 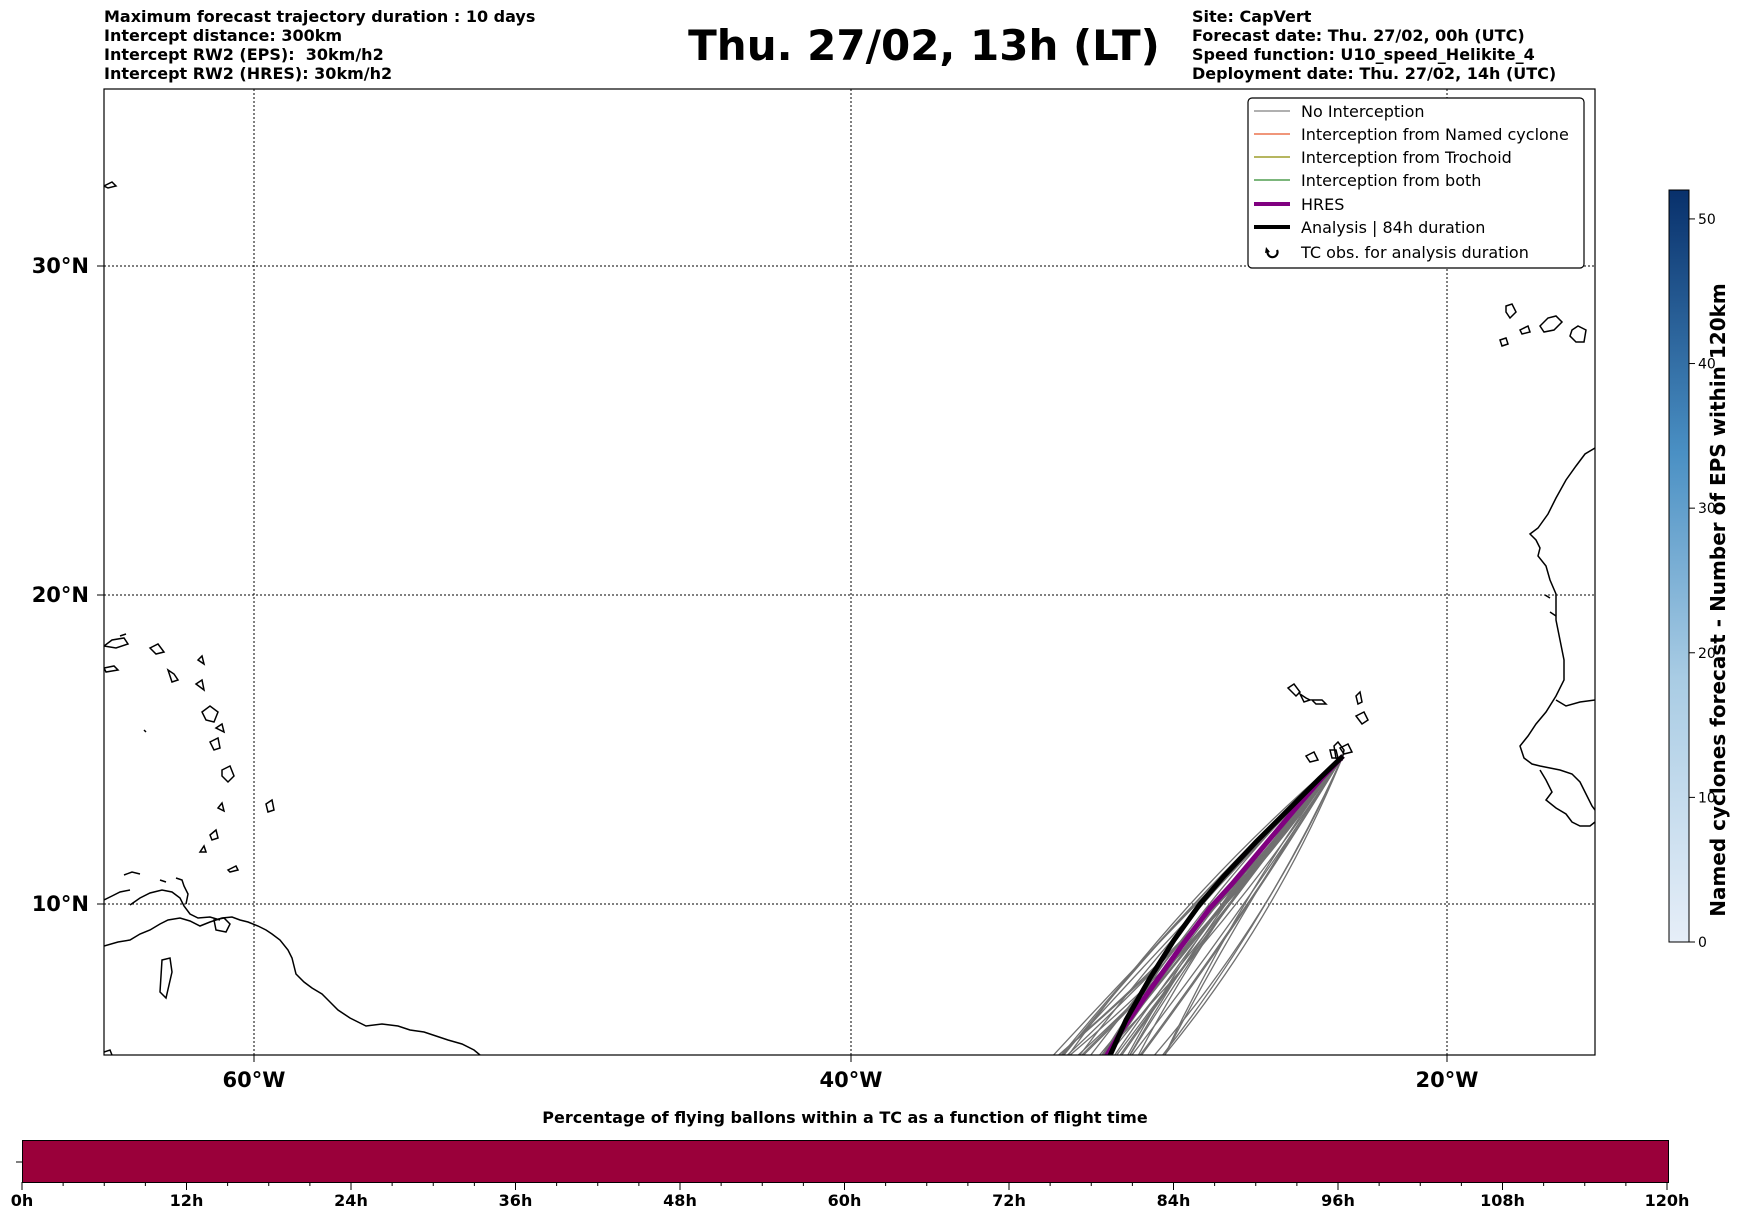 What do you see at coordinates (1702, 581) in the screenshot?
I see `colorbar-ticks: 0 10 20 30 40 50` at bounding box center [1702, 581].